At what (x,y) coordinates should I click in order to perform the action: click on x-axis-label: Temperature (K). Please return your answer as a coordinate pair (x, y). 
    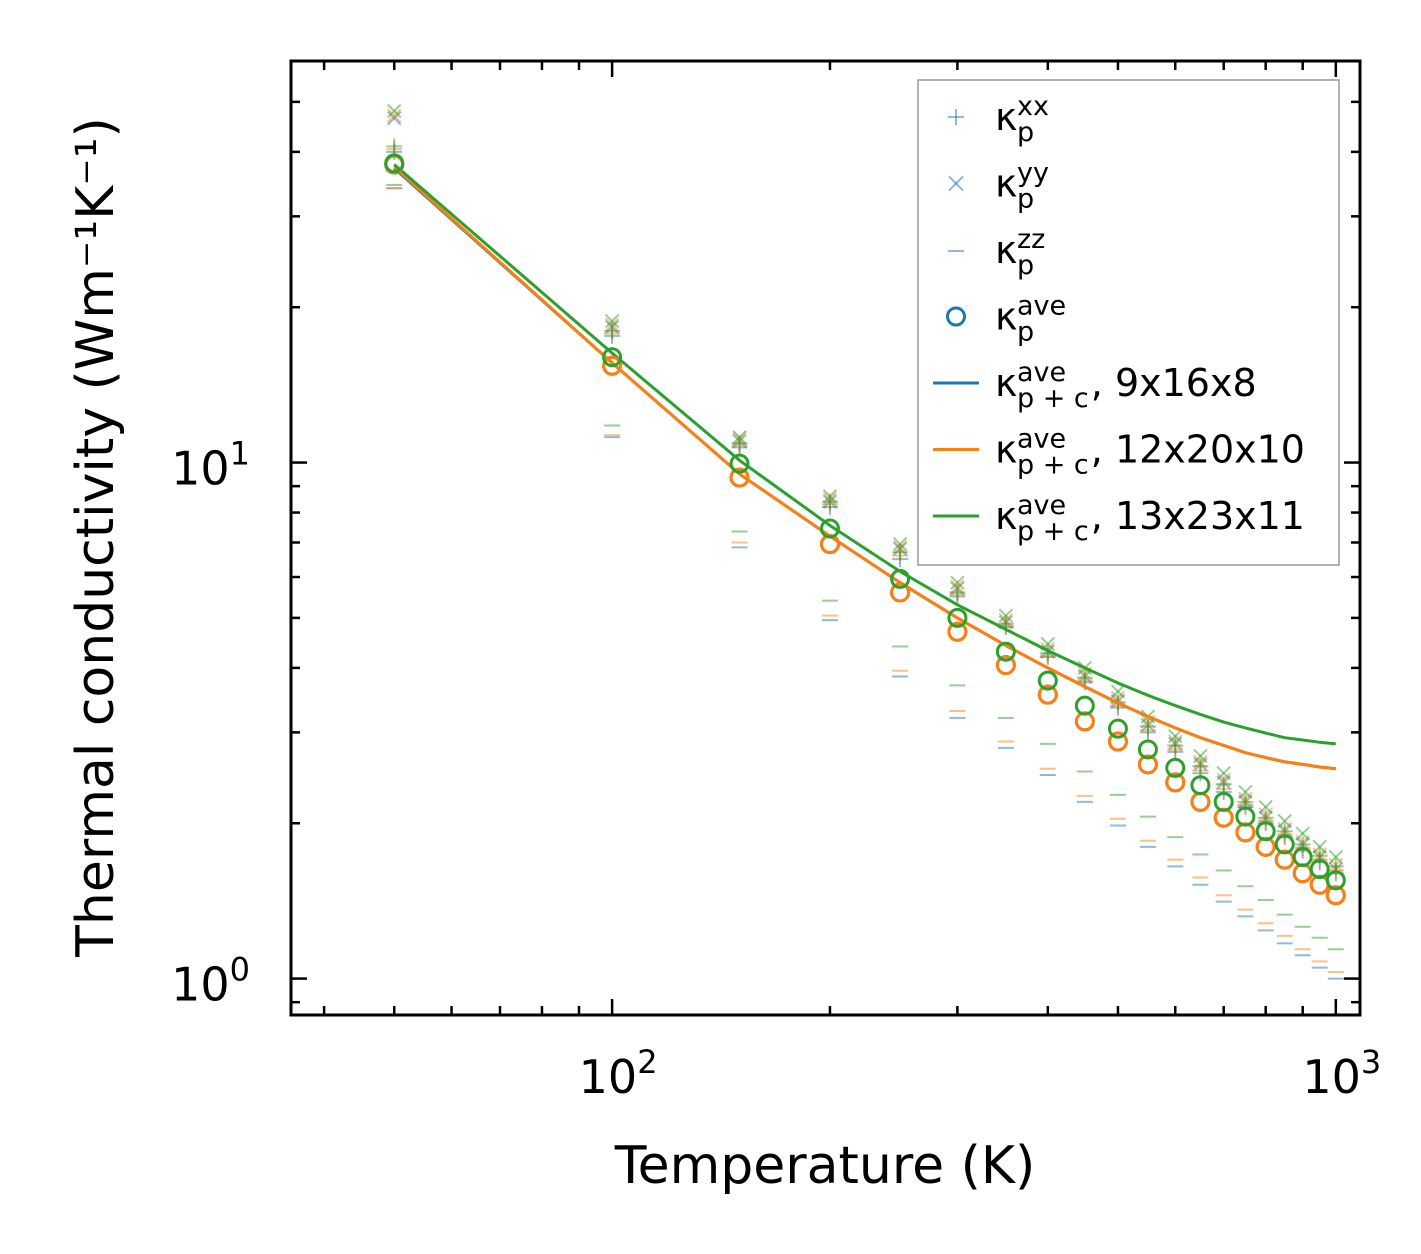
    Looking at the image, I should click on (825, 1166).